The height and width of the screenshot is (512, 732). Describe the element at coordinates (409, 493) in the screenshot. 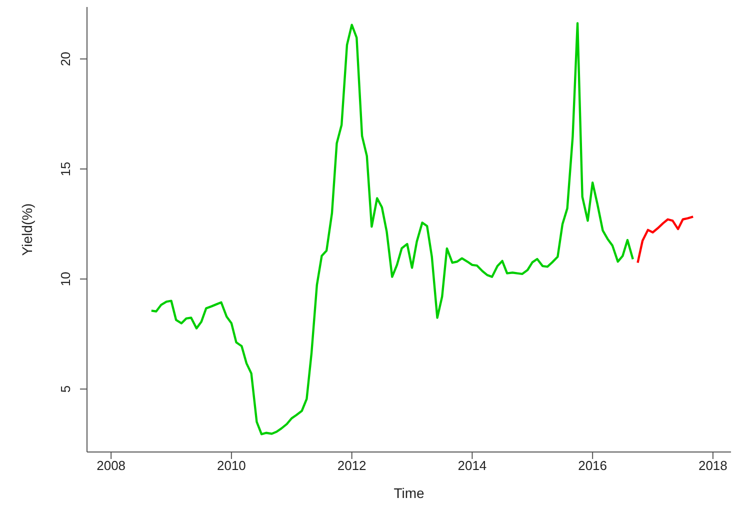

I see `x-axis-title: Time` at that location.